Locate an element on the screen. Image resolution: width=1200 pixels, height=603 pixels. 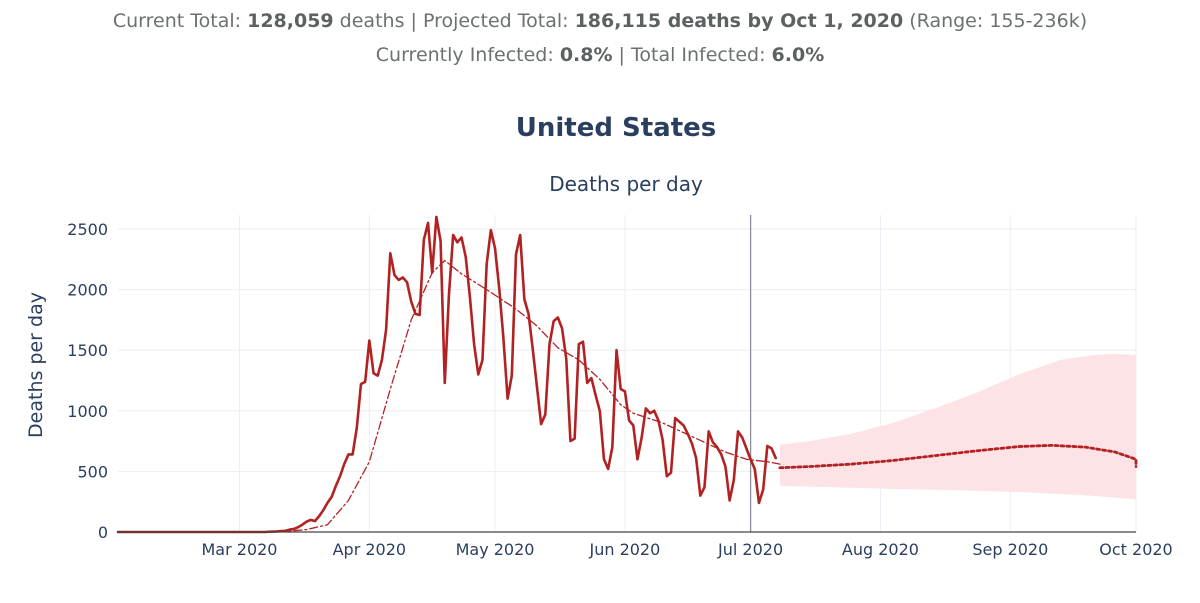
projection-range-band is located at coordinates (957, 430).